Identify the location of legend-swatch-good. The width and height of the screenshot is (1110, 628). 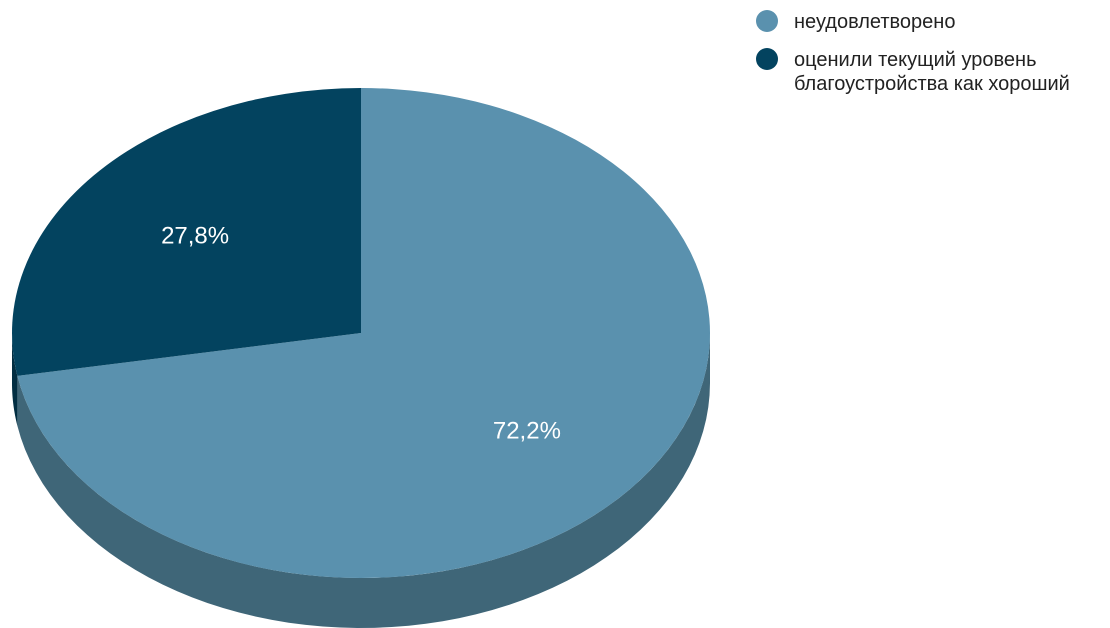
(767, 59).